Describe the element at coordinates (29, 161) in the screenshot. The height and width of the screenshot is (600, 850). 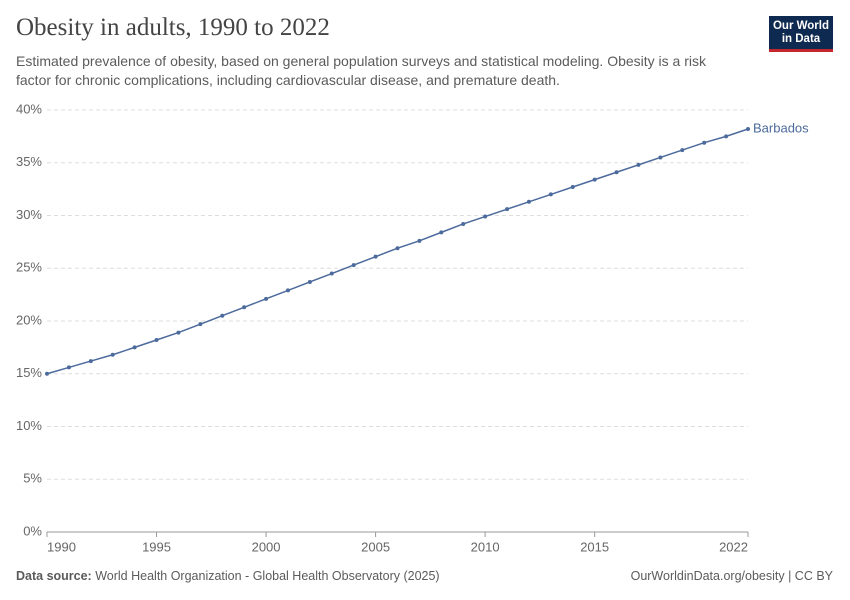
I see `y-tick-label: 35%` at that location.